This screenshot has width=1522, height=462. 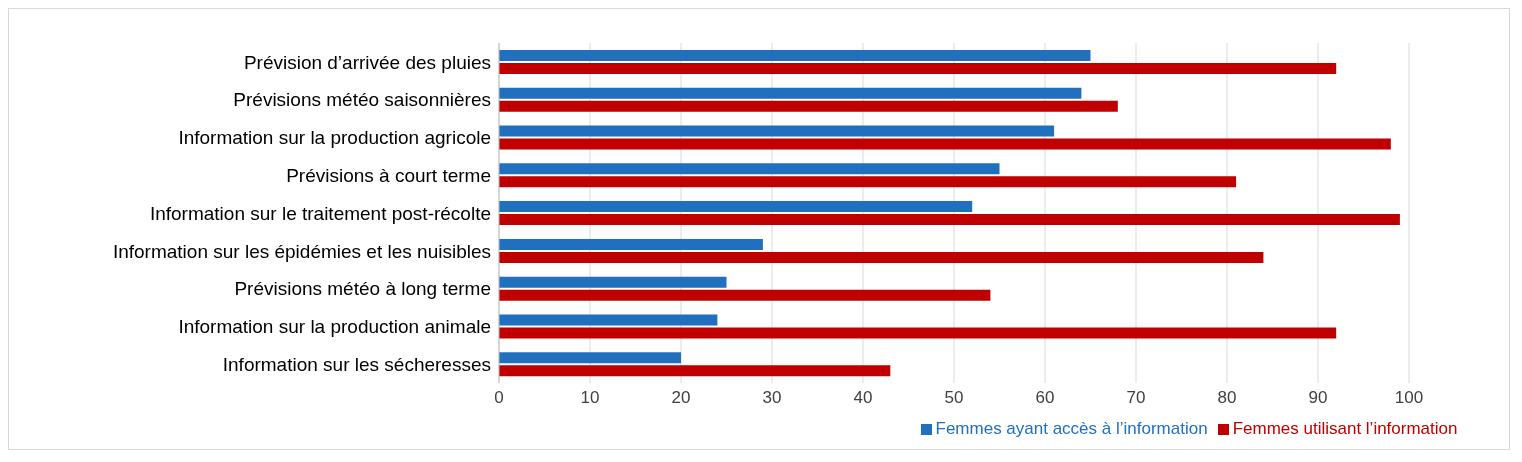 What do you see at coordinates (1045, 398) in the screenshot?
I see `x-tick-label: 60` at bounding box center [1045, 398].